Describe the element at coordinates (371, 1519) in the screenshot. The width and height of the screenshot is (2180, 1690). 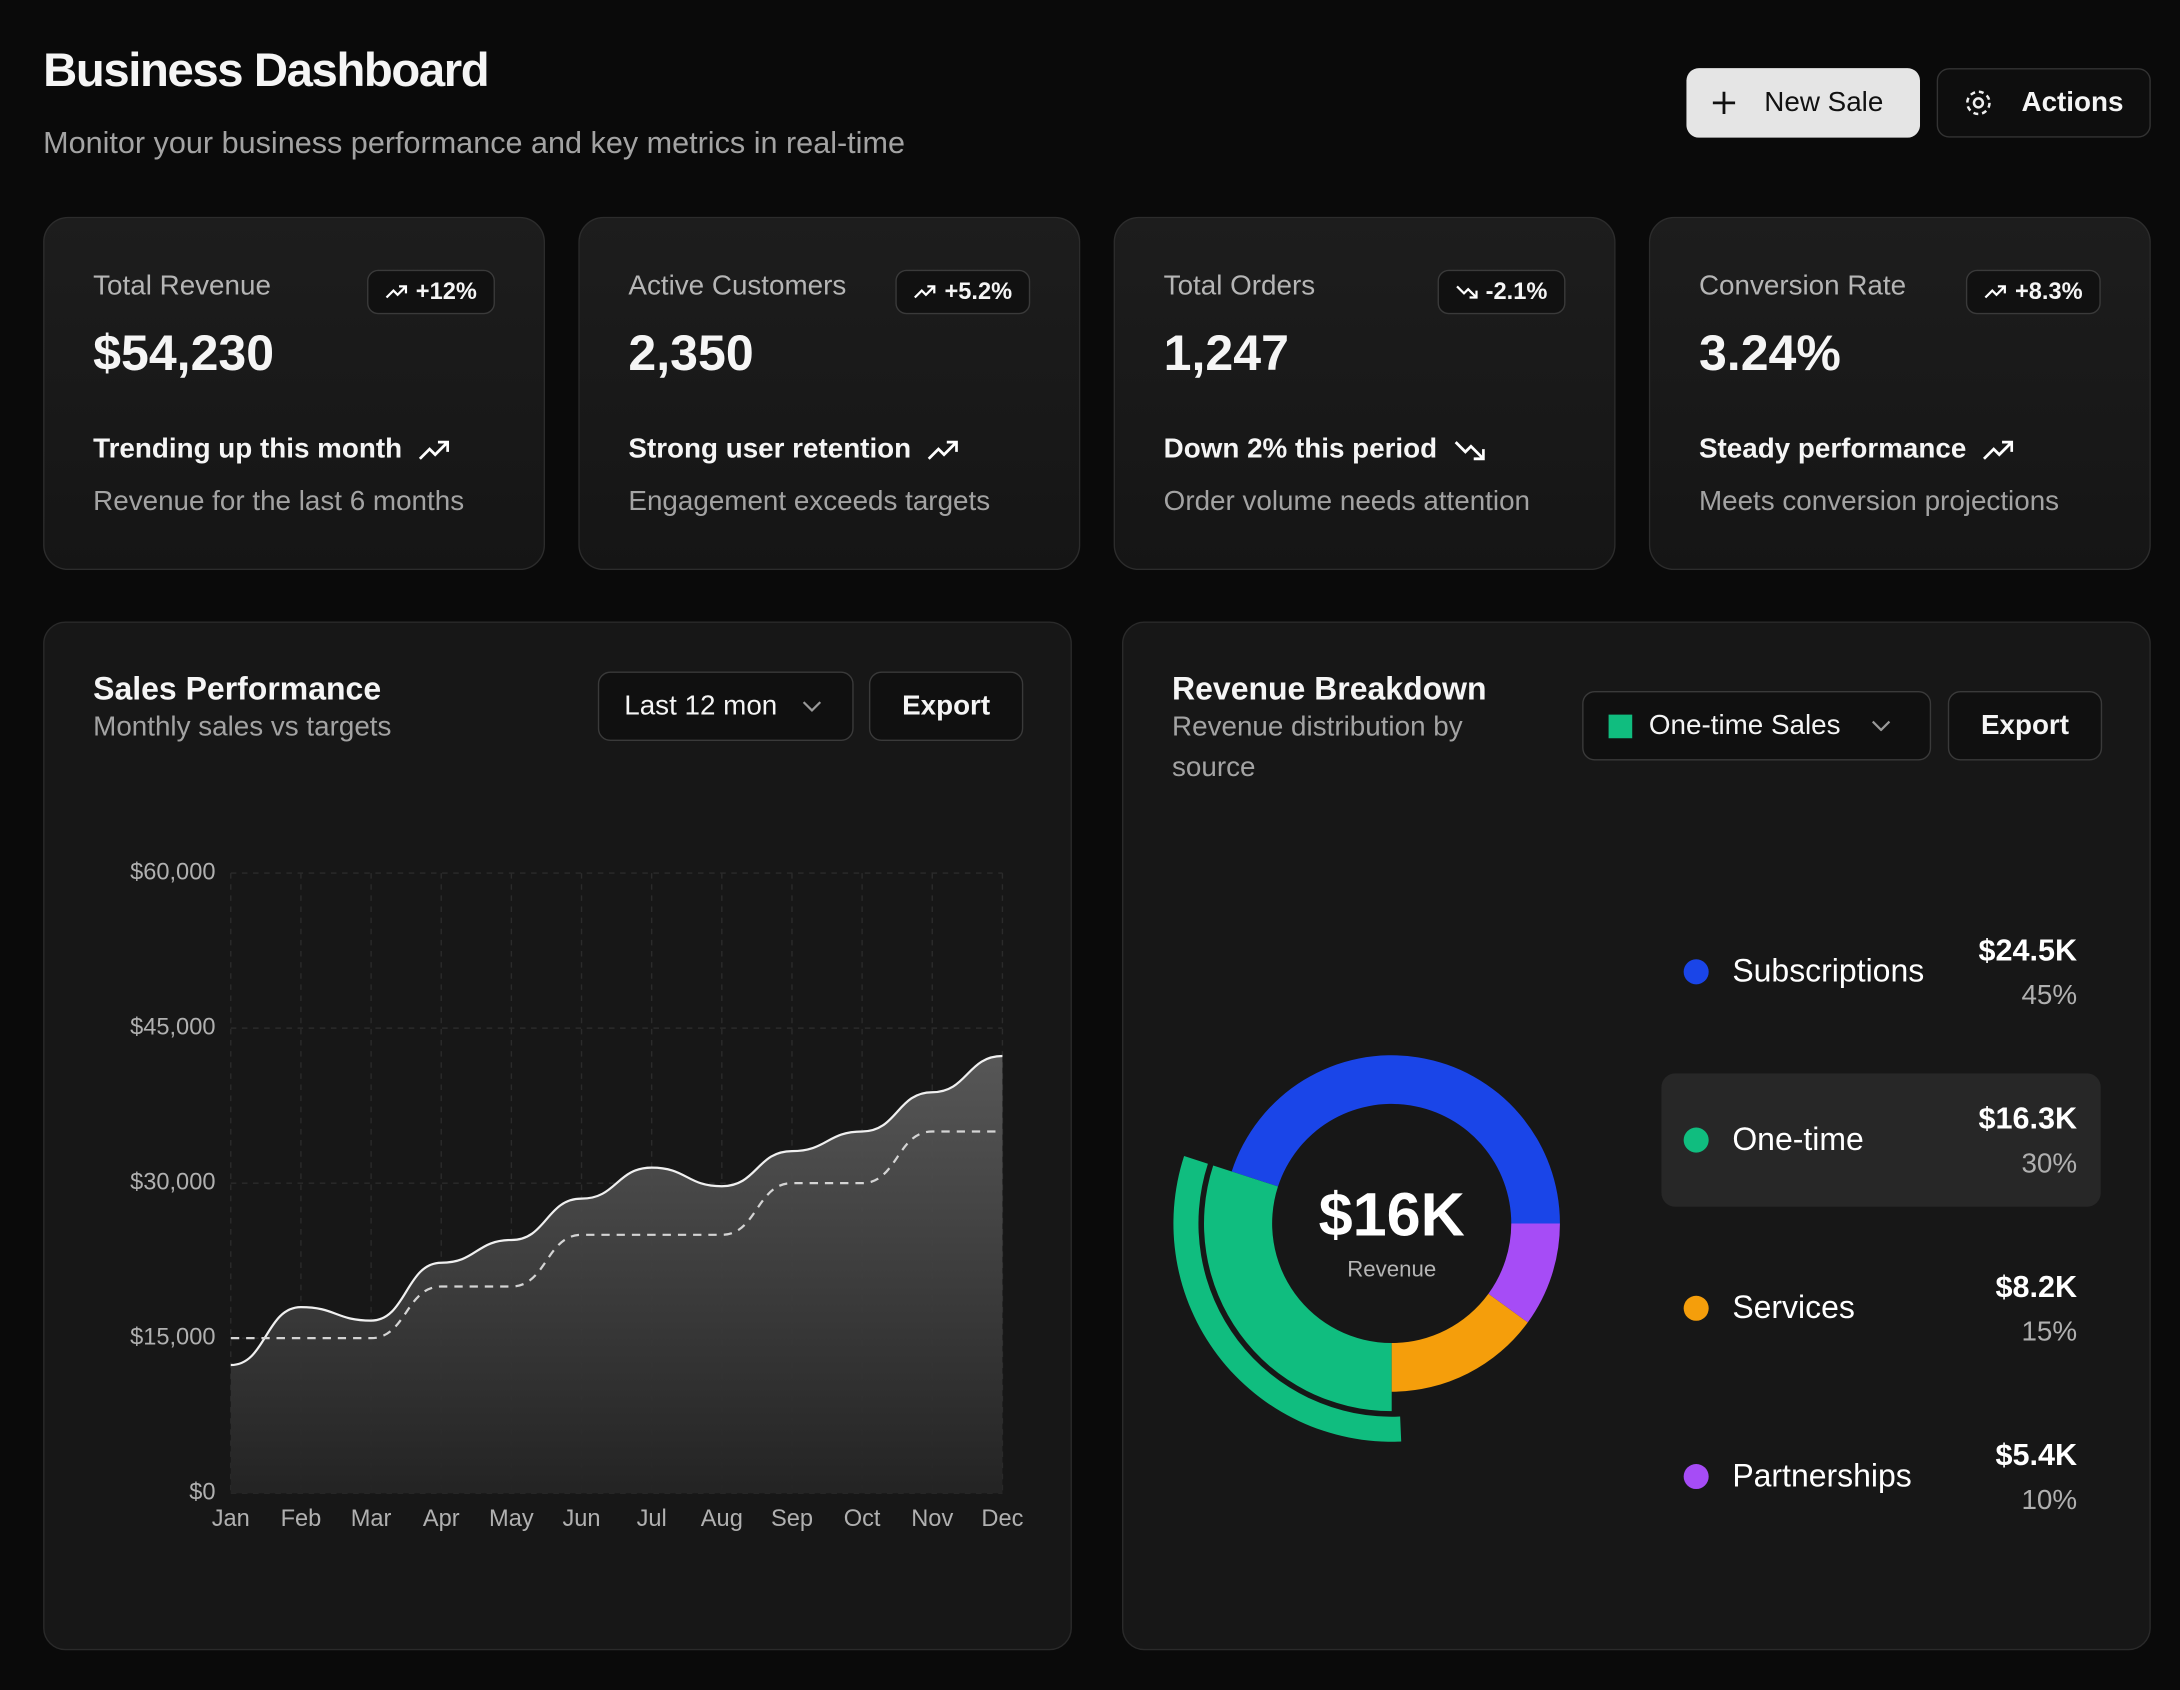
I see `x-tick-label: Mar` at that location.